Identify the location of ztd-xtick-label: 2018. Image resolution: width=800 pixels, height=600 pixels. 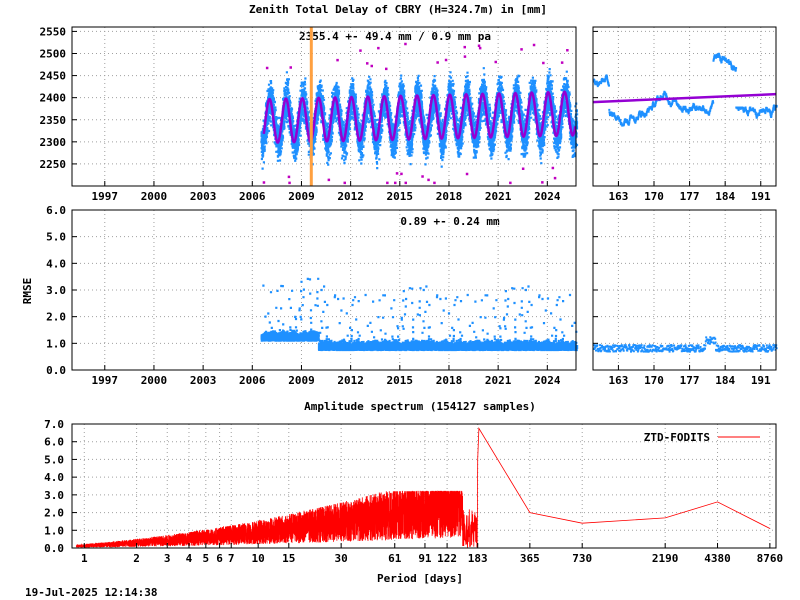
(449, 196).